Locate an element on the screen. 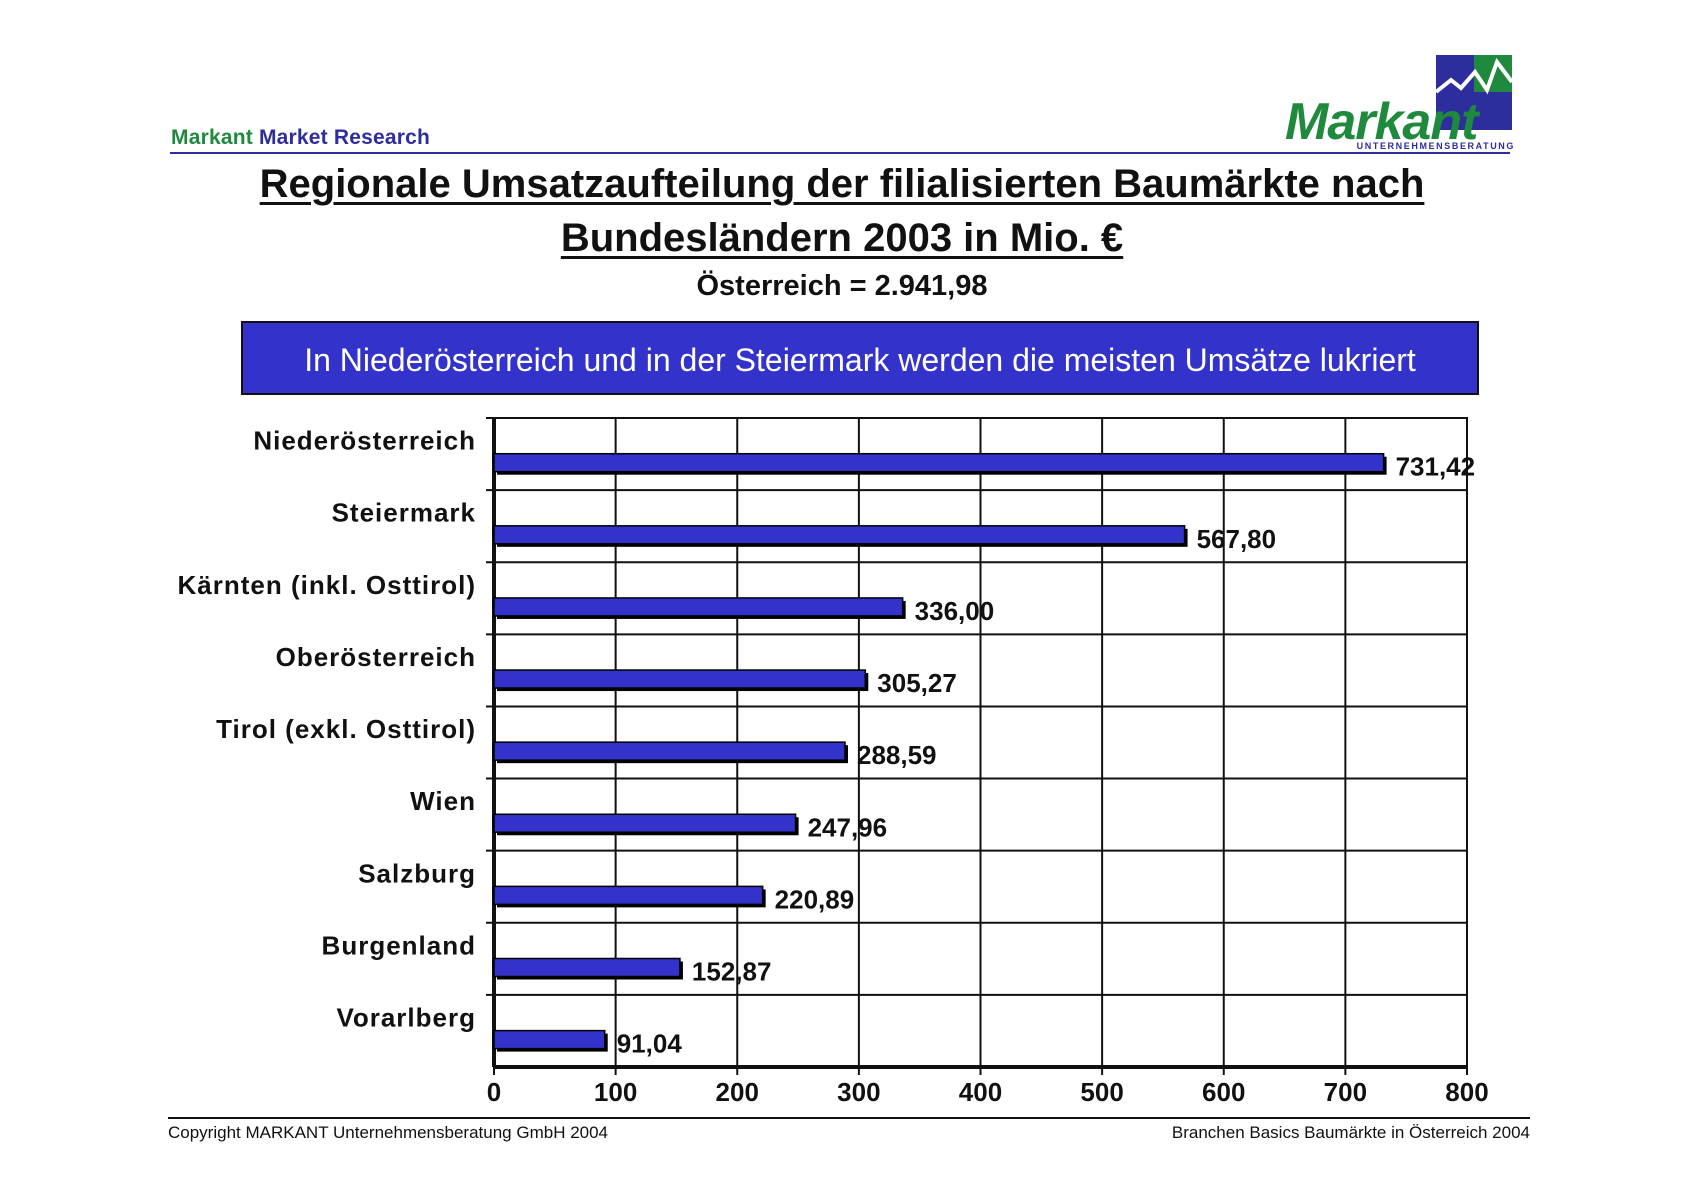 This screenshot has height=1189, width=1684. page-subtitle: Österreich = 2.941,98 is located at coordinates (842, 286).